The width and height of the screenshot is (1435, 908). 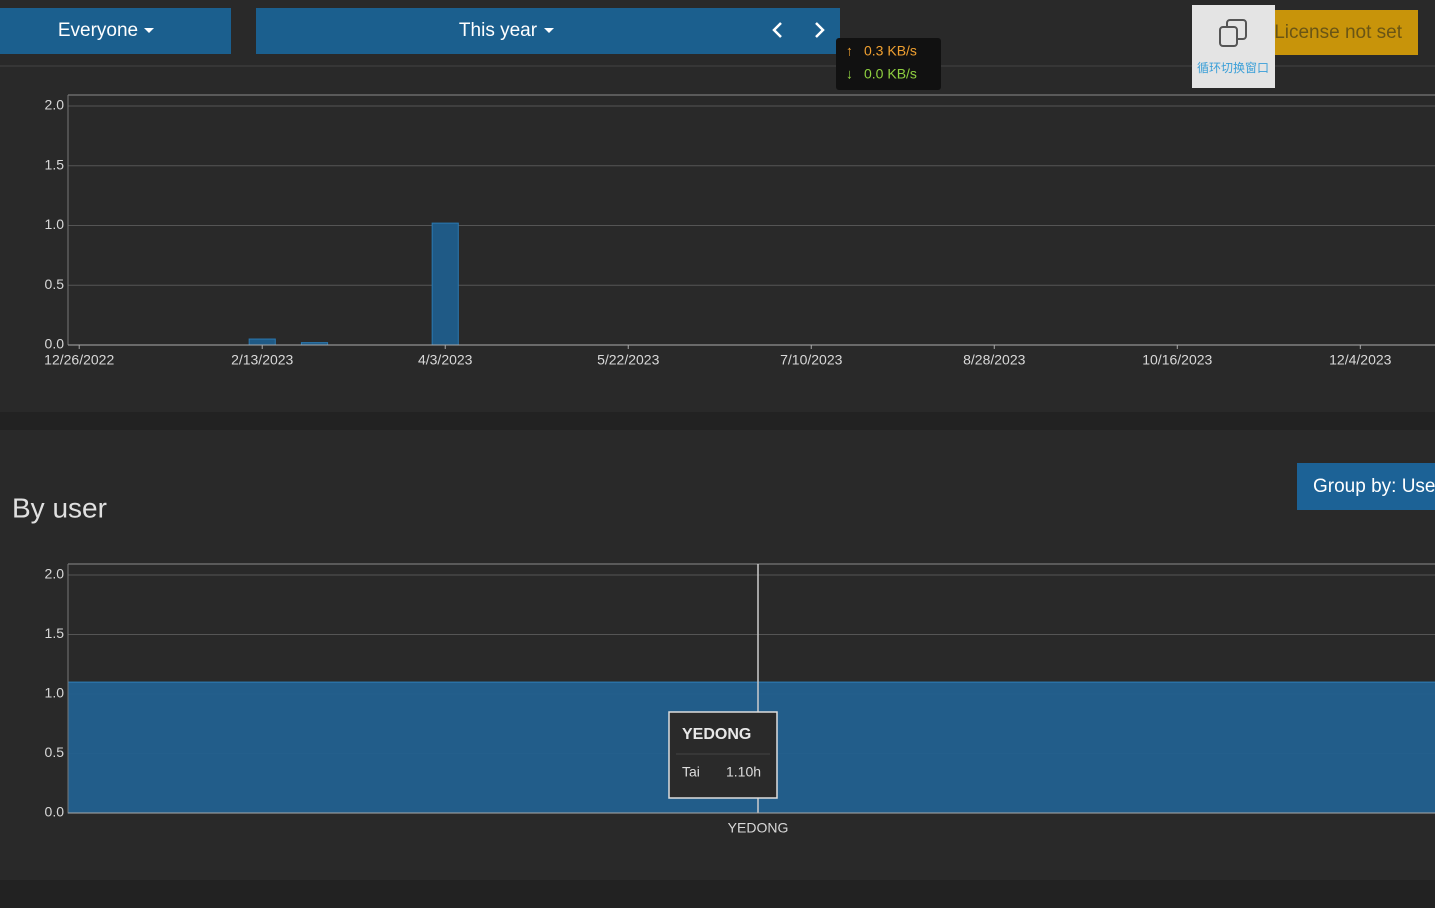 I want to click on license-button, so click(x=1340, y=32).